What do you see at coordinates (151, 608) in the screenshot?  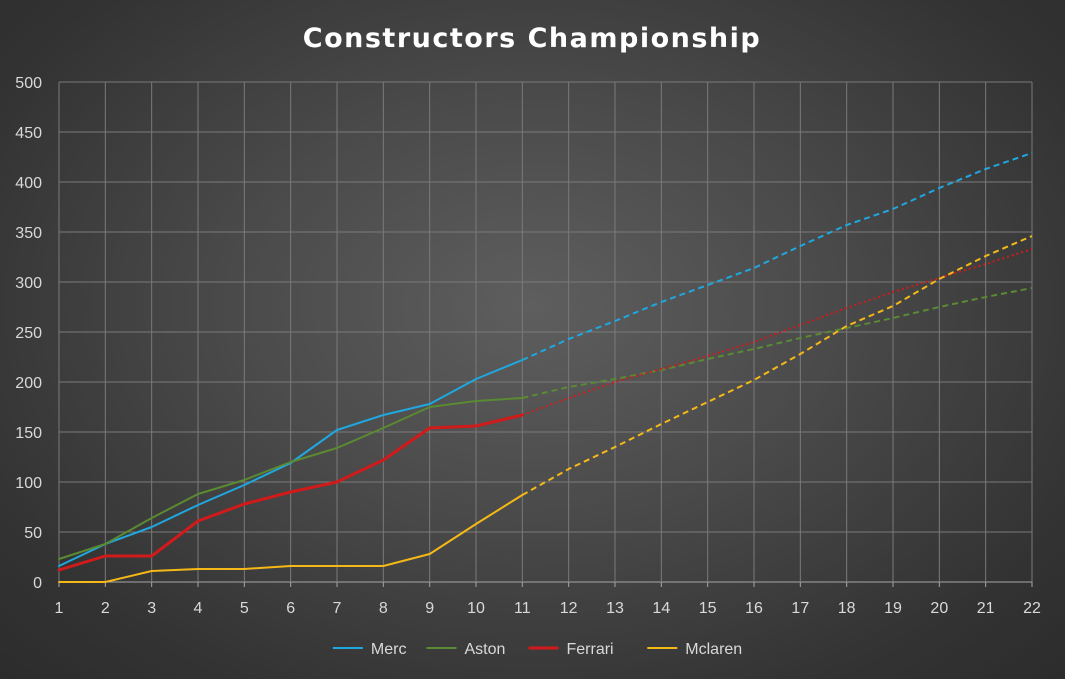 I see `x-tick-label: 3` at bounding box center [151, 608].